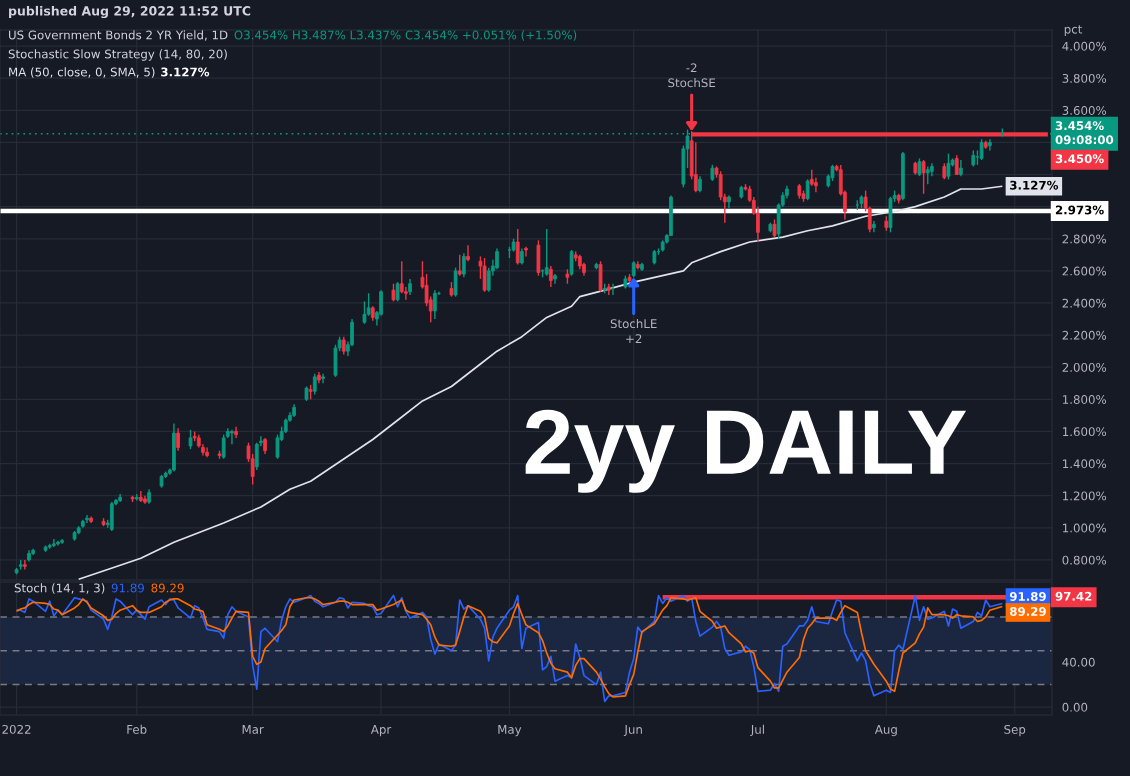 The height and width of the screenshot is (776, 1130). I want to click on y-axis-title: pct, so click(1073, 30).